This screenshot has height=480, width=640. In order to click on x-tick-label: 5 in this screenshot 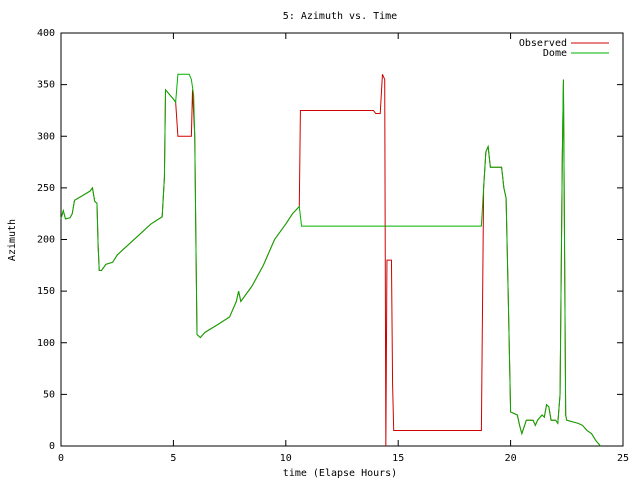, I will do `click(173, 458)`.